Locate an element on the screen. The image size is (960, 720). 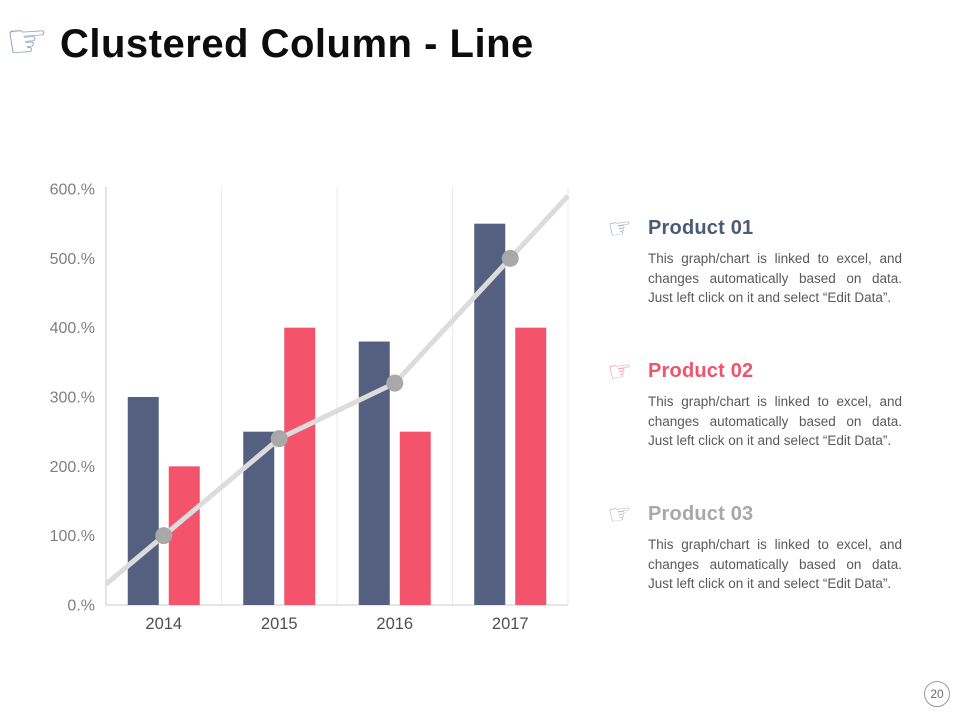
data-point-marker-2016 is located at coordinates (395, 383).